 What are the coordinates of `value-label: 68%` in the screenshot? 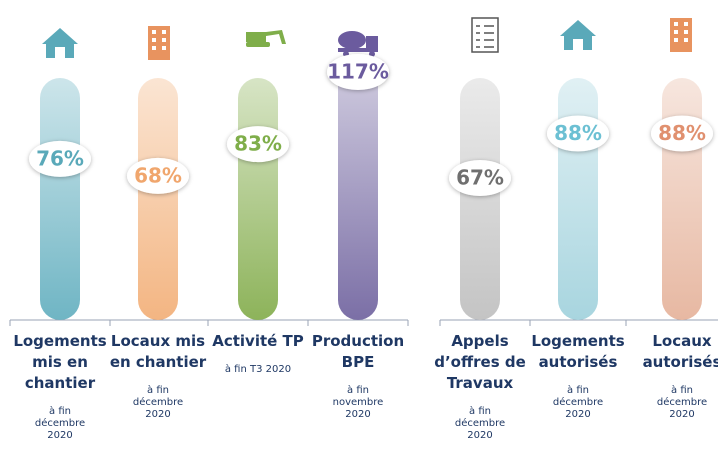 It's located at (158, 175).